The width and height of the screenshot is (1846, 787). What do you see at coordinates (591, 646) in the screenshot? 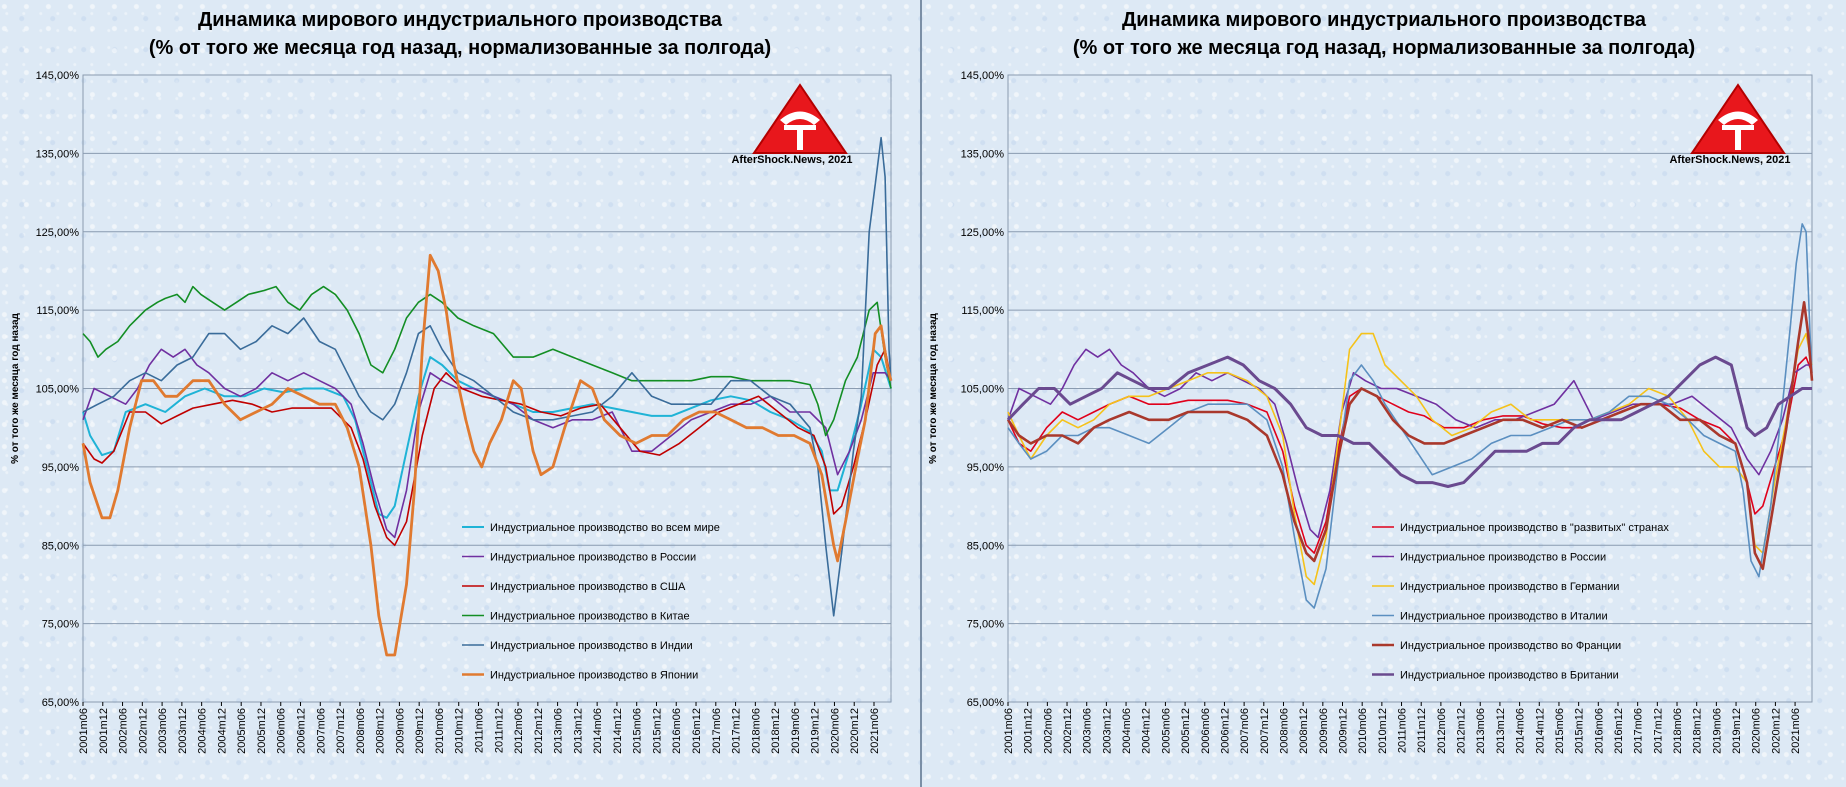
I see `legend-label: Индустриальное производство в Индии` at bounding box center [591, 646].